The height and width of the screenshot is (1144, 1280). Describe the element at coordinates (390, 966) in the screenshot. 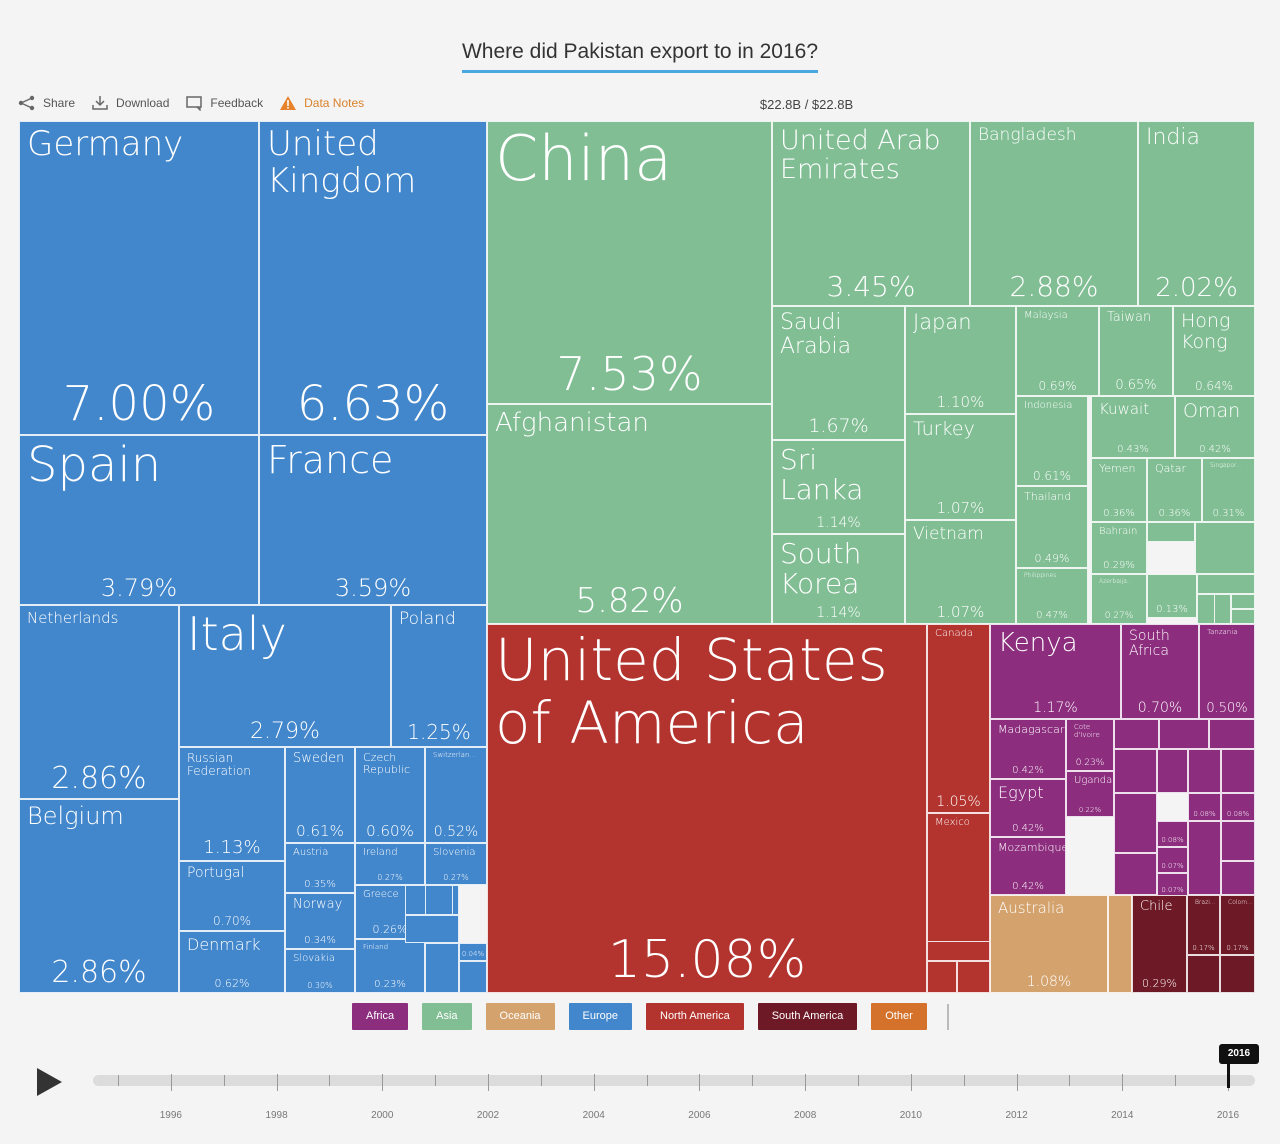

I see `treemap-cell-finland-20: Finland 0.23%` at that location.